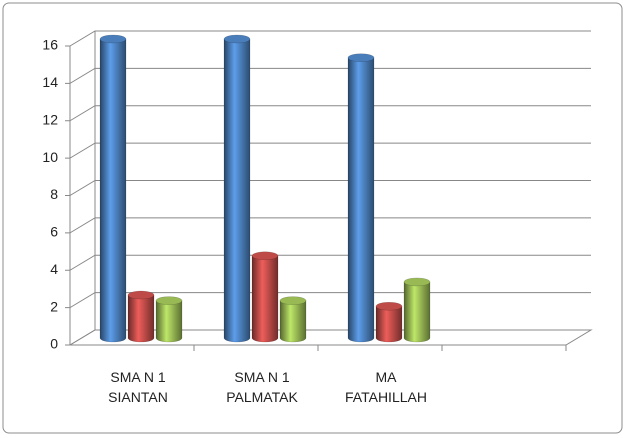 This screenshot has height=438, width=626. I want to click on y-tick-label: 12, so click(50, 119).